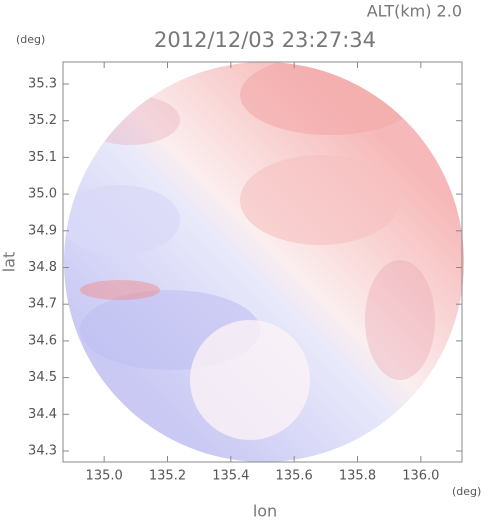 This screenshot has height=521, width=491. Describe the element at coordinates (9, 262) in the screenshot. I see `y-axis-label: lat` at that location.